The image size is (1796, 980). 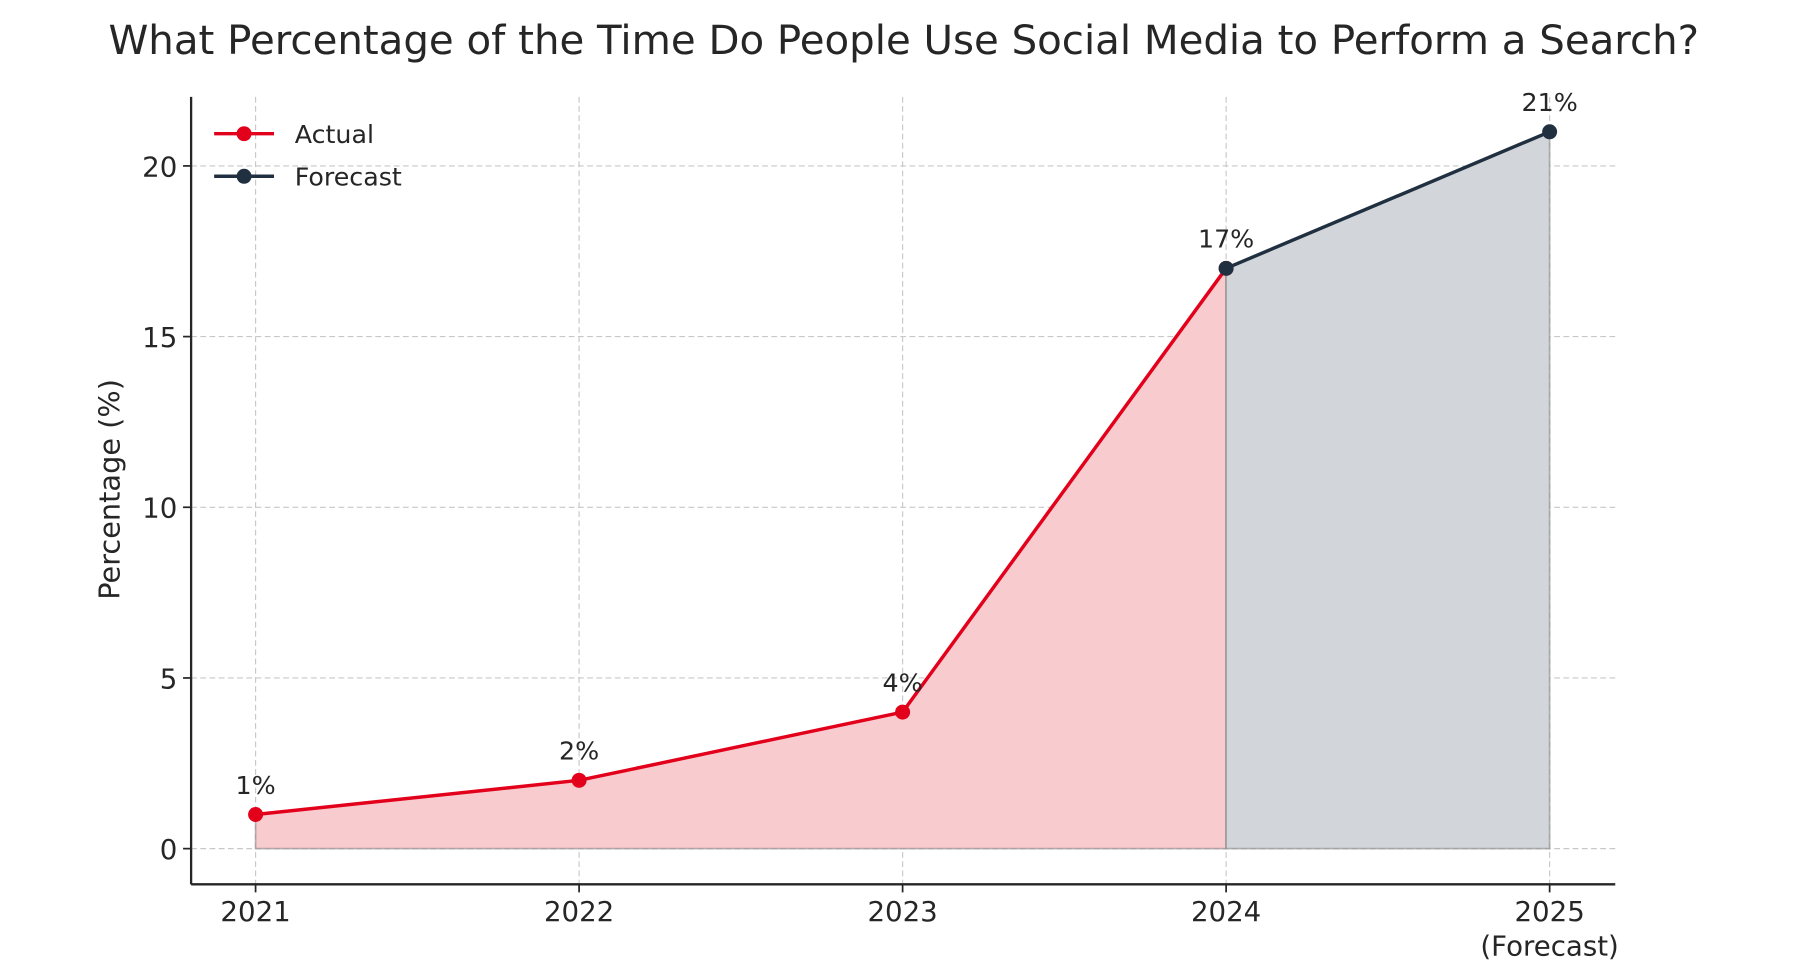 I want to click on legend-label-actual: Actual, so click(x=334, y=134).